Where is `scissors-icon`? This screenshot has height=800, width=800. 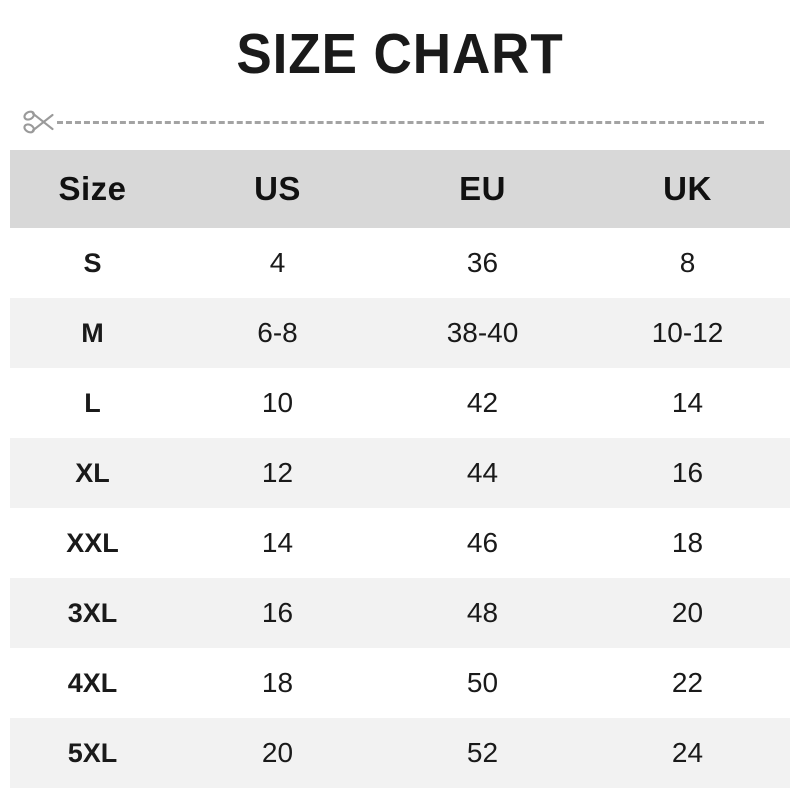
scissors-icon is located at coordinates (39, 122).